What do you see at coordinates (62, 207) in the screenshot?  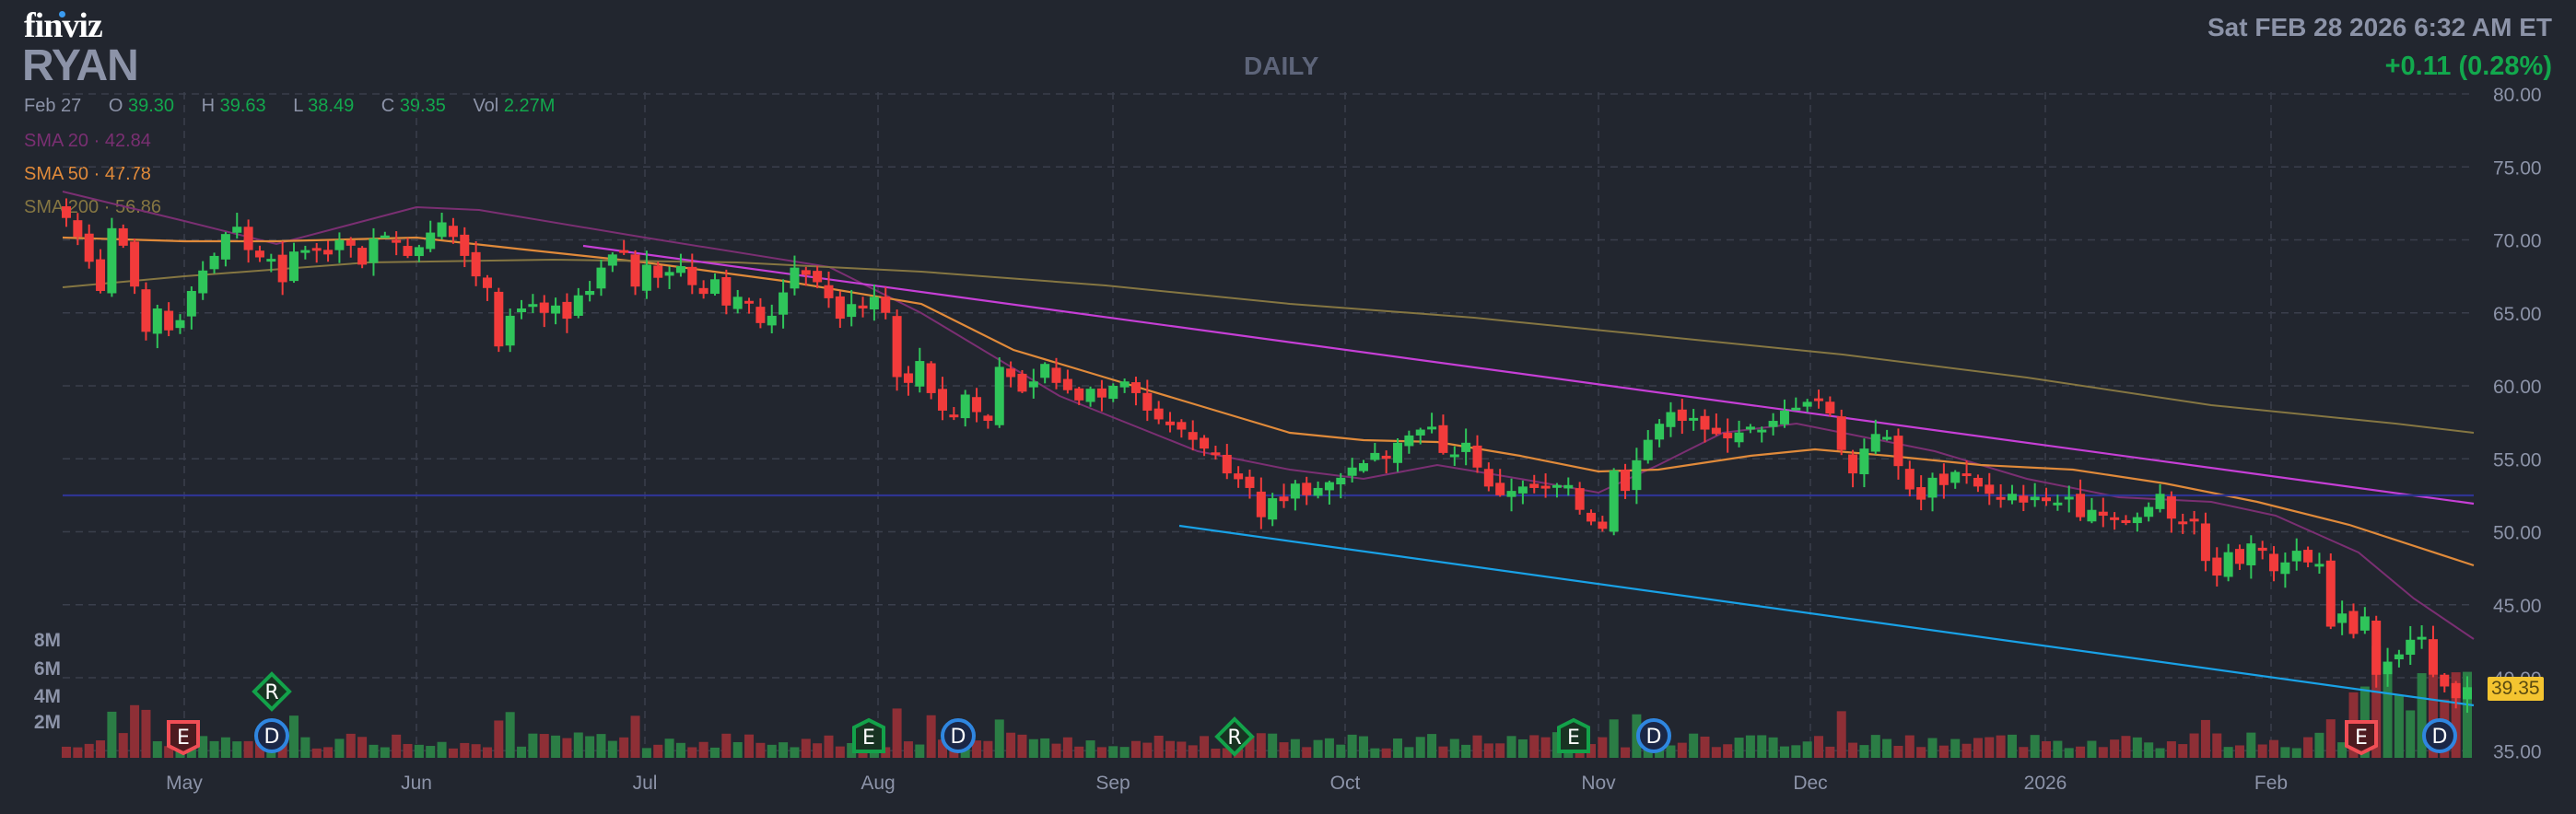 I see `sma200-label: SMA 200` at bounding box center [62, 207].